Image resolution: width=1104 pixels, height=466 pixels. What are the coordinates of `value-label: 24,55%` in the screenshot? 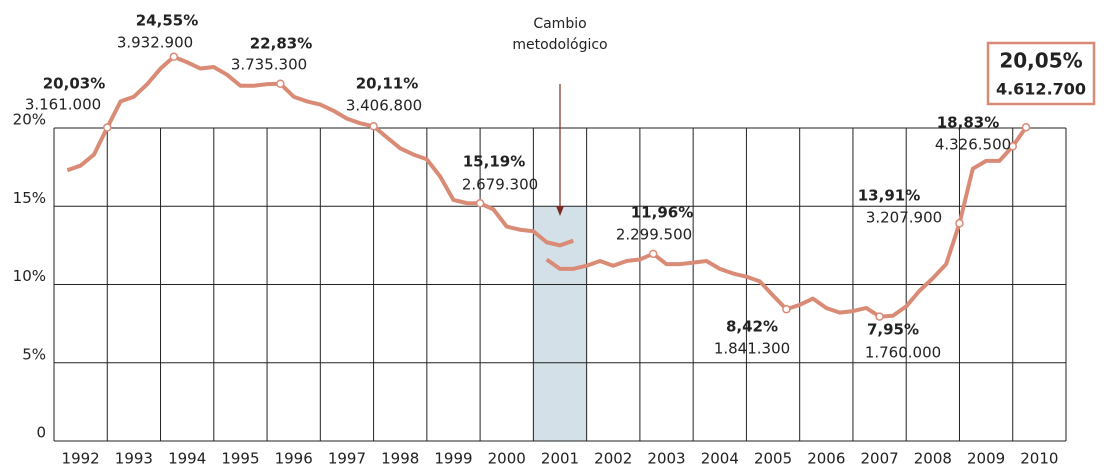 It's located at (167, 21).